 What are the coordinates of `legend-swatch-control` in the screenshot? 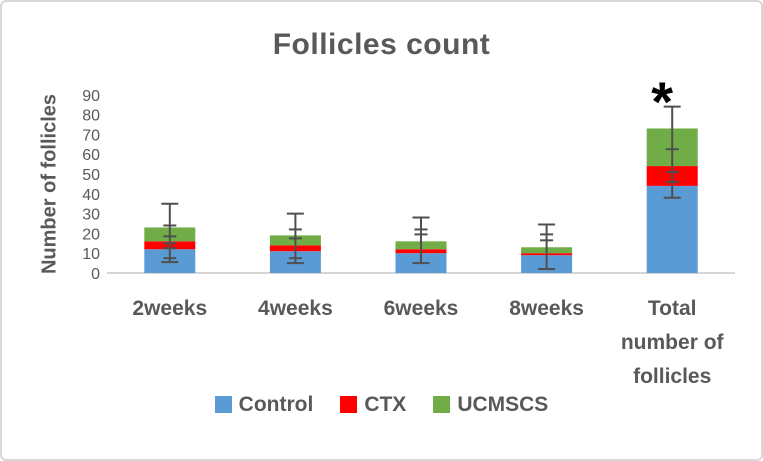 It's located at (223, 404).